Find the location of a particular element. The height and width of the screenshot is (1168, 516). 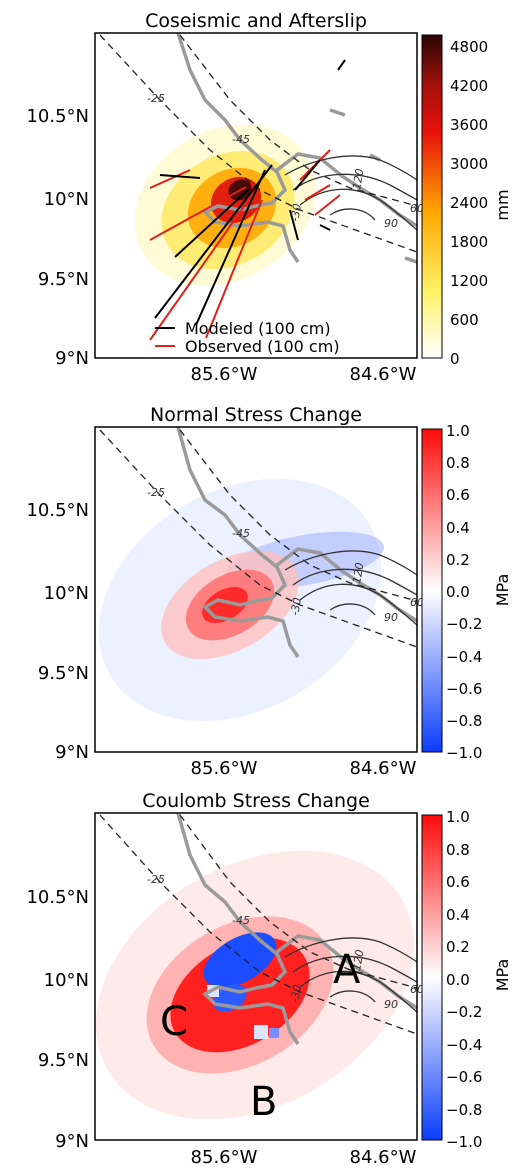

panel-3-x-ticks: 85.6°W 84.6°W is located at coordinates (304, 1157).